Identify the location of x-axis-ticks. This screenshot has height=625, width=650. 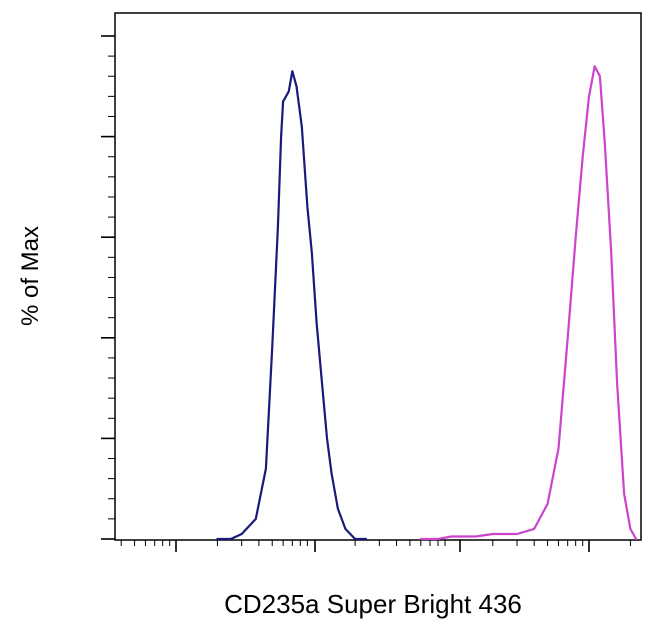
(375, 546).